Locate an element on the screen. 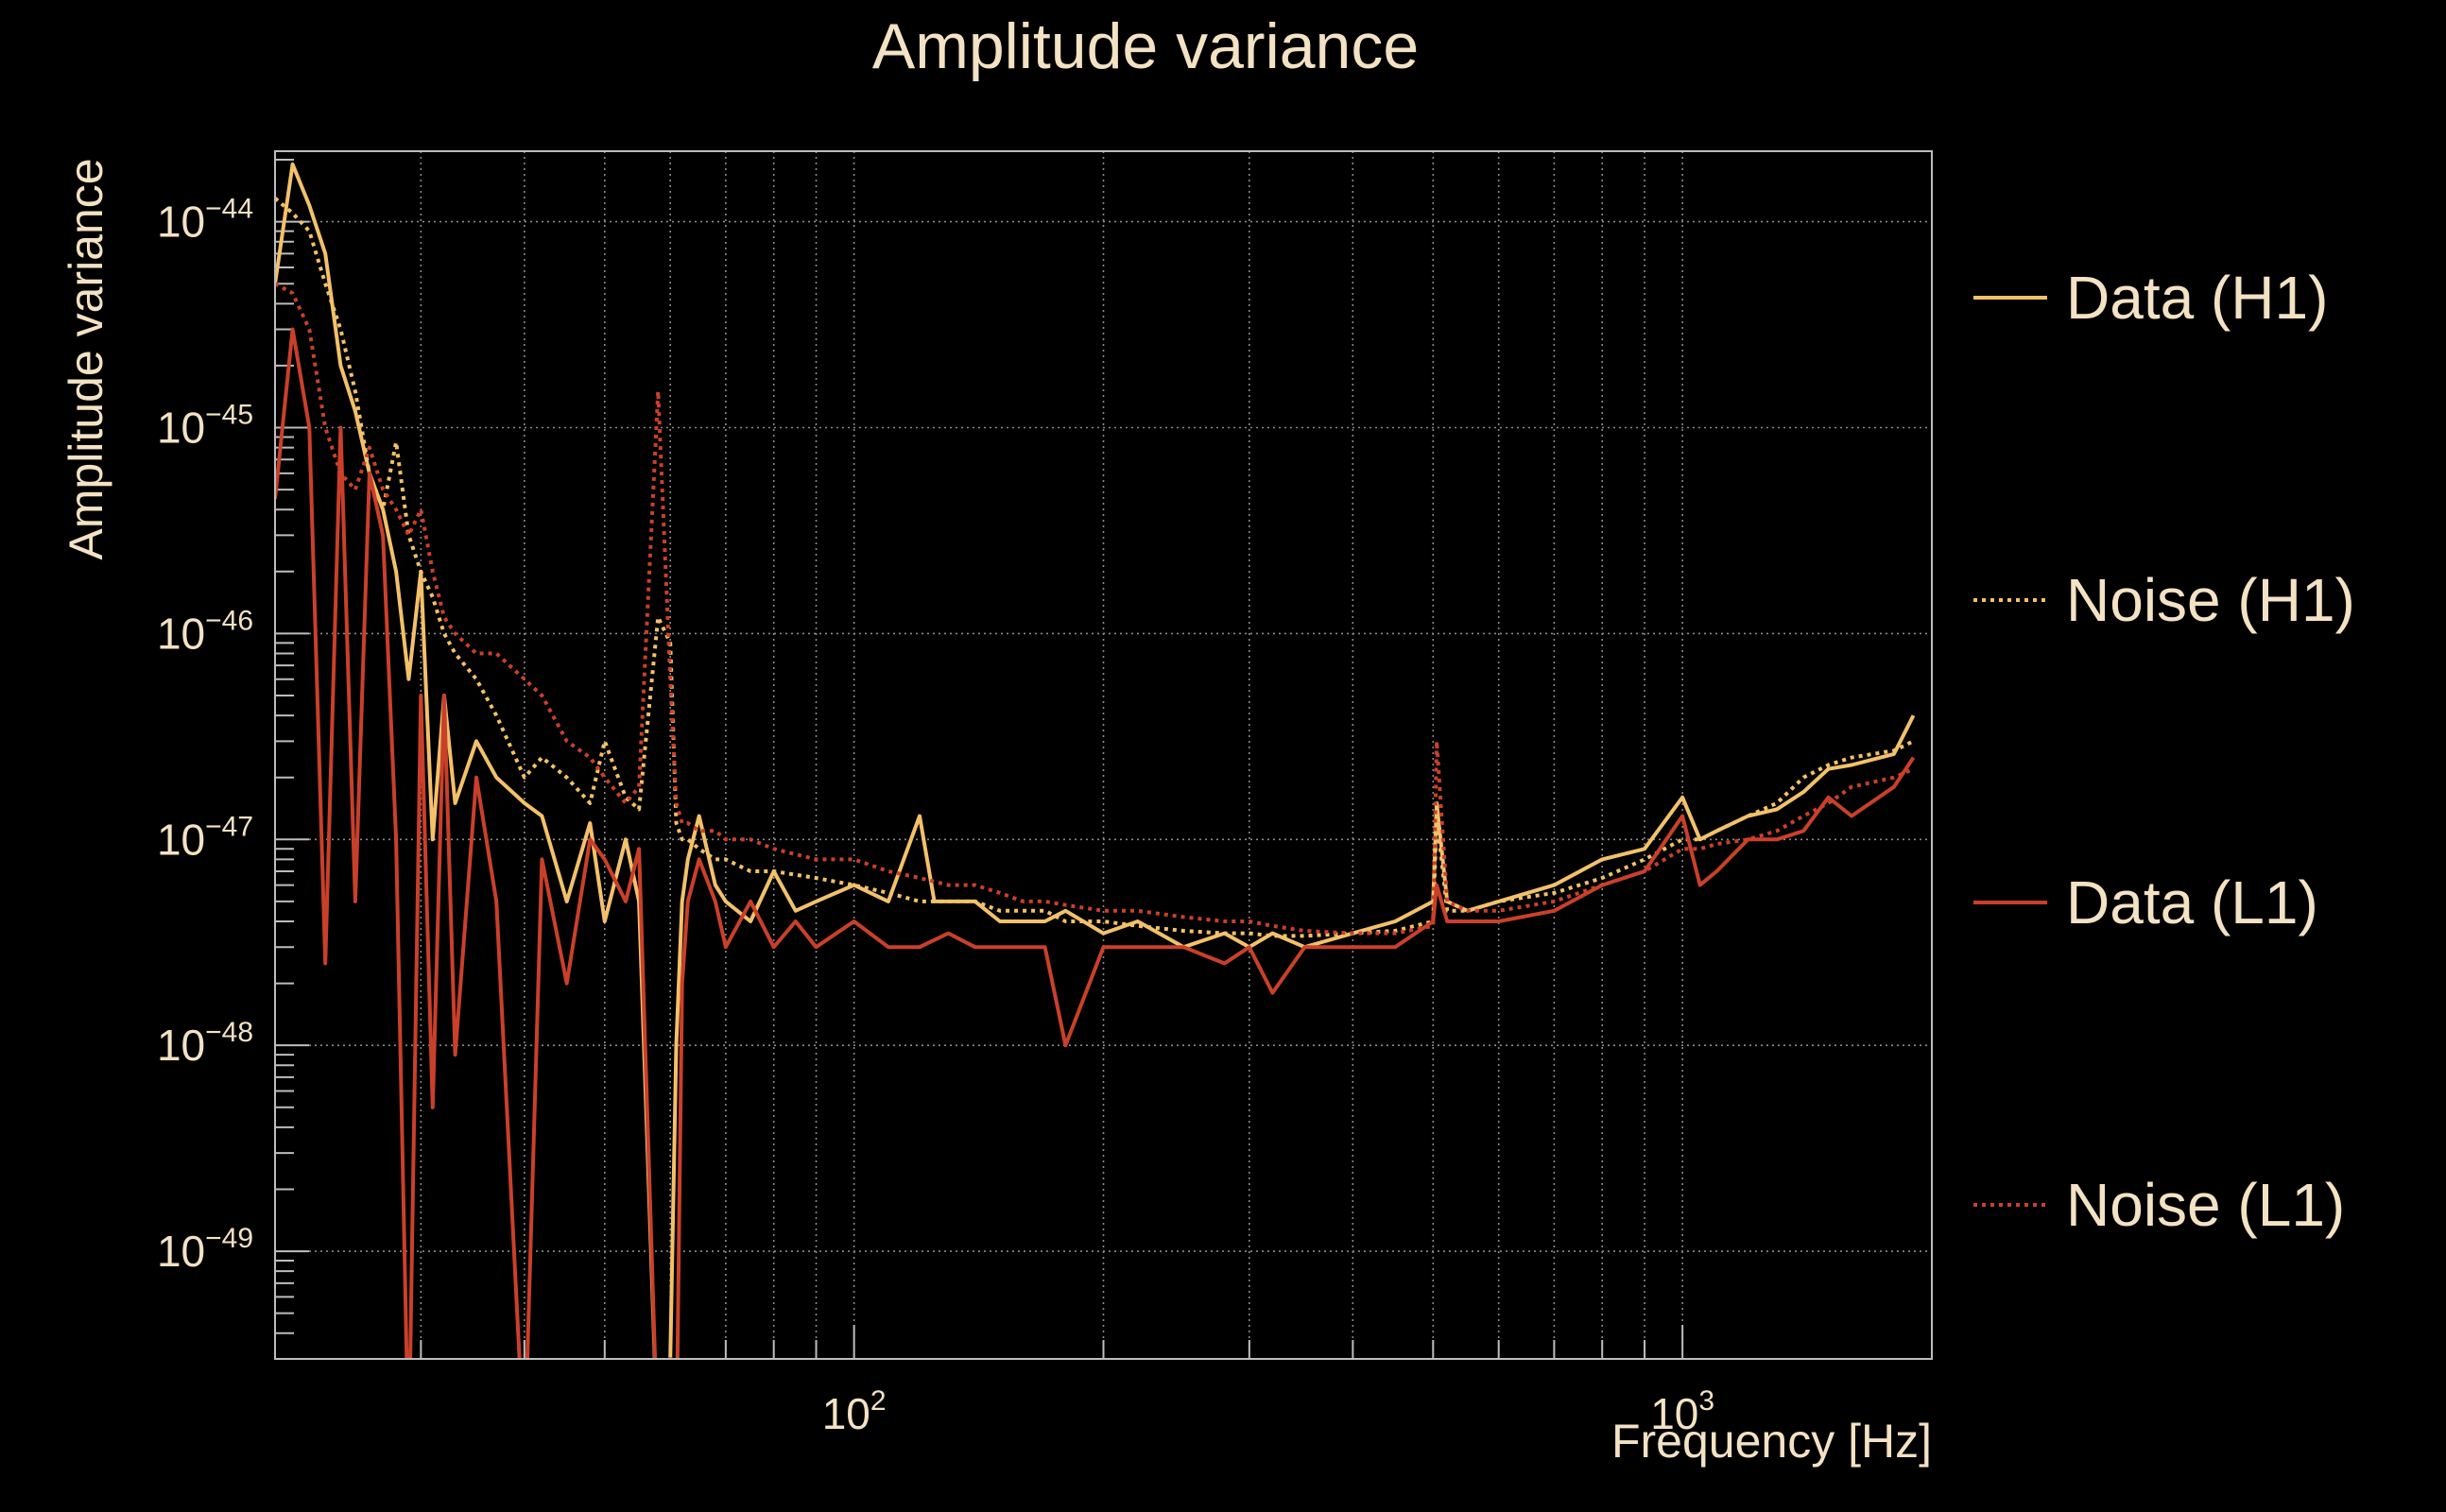 The image size is (2446, 1512). x-tick-label: 10³ is located at coordinates (1682, 1411).